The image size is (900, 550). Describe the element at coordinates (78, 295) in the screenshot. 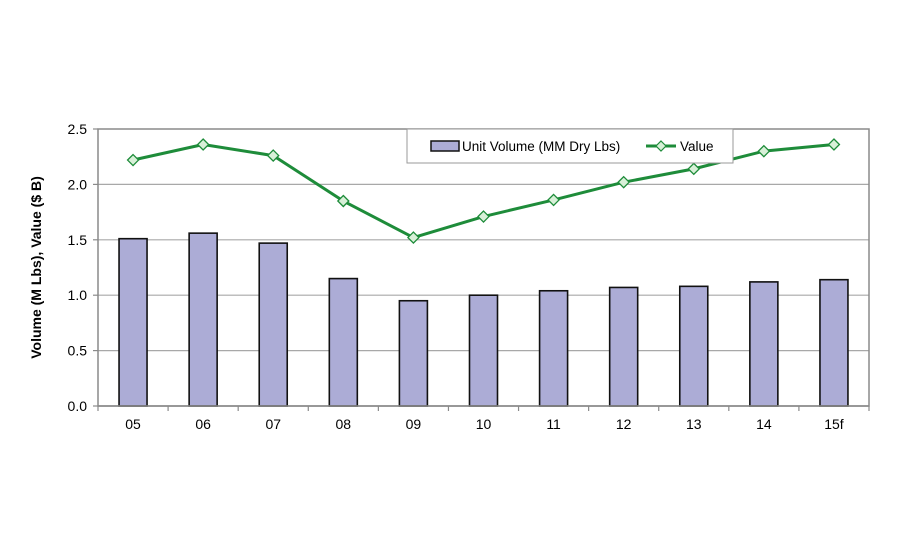

I see `y-tick-label: 1.0` at that location.